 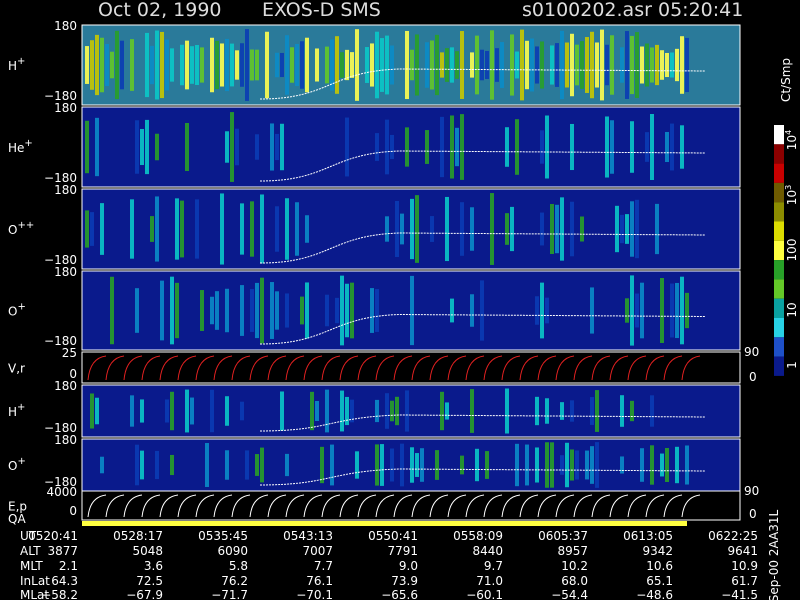 I want to click on panel-label: E,p, so click(x=17, y=507).